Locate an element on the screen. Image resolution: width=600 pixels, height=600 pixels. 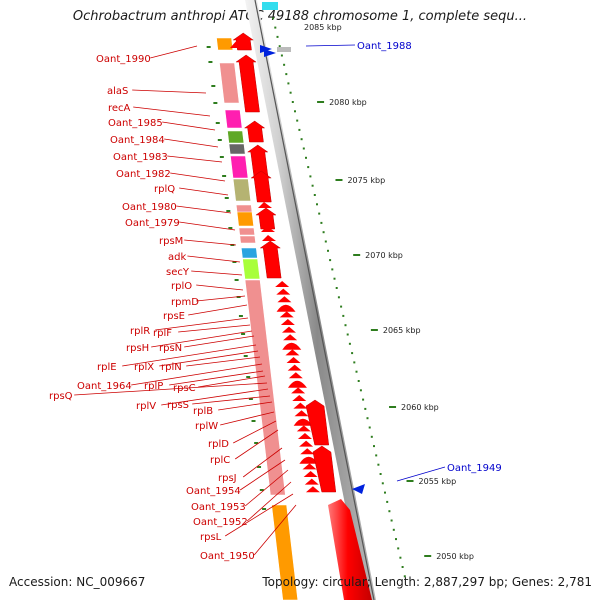
gene-label-minus: Oant_1983 is located at coordinates (140, 157).